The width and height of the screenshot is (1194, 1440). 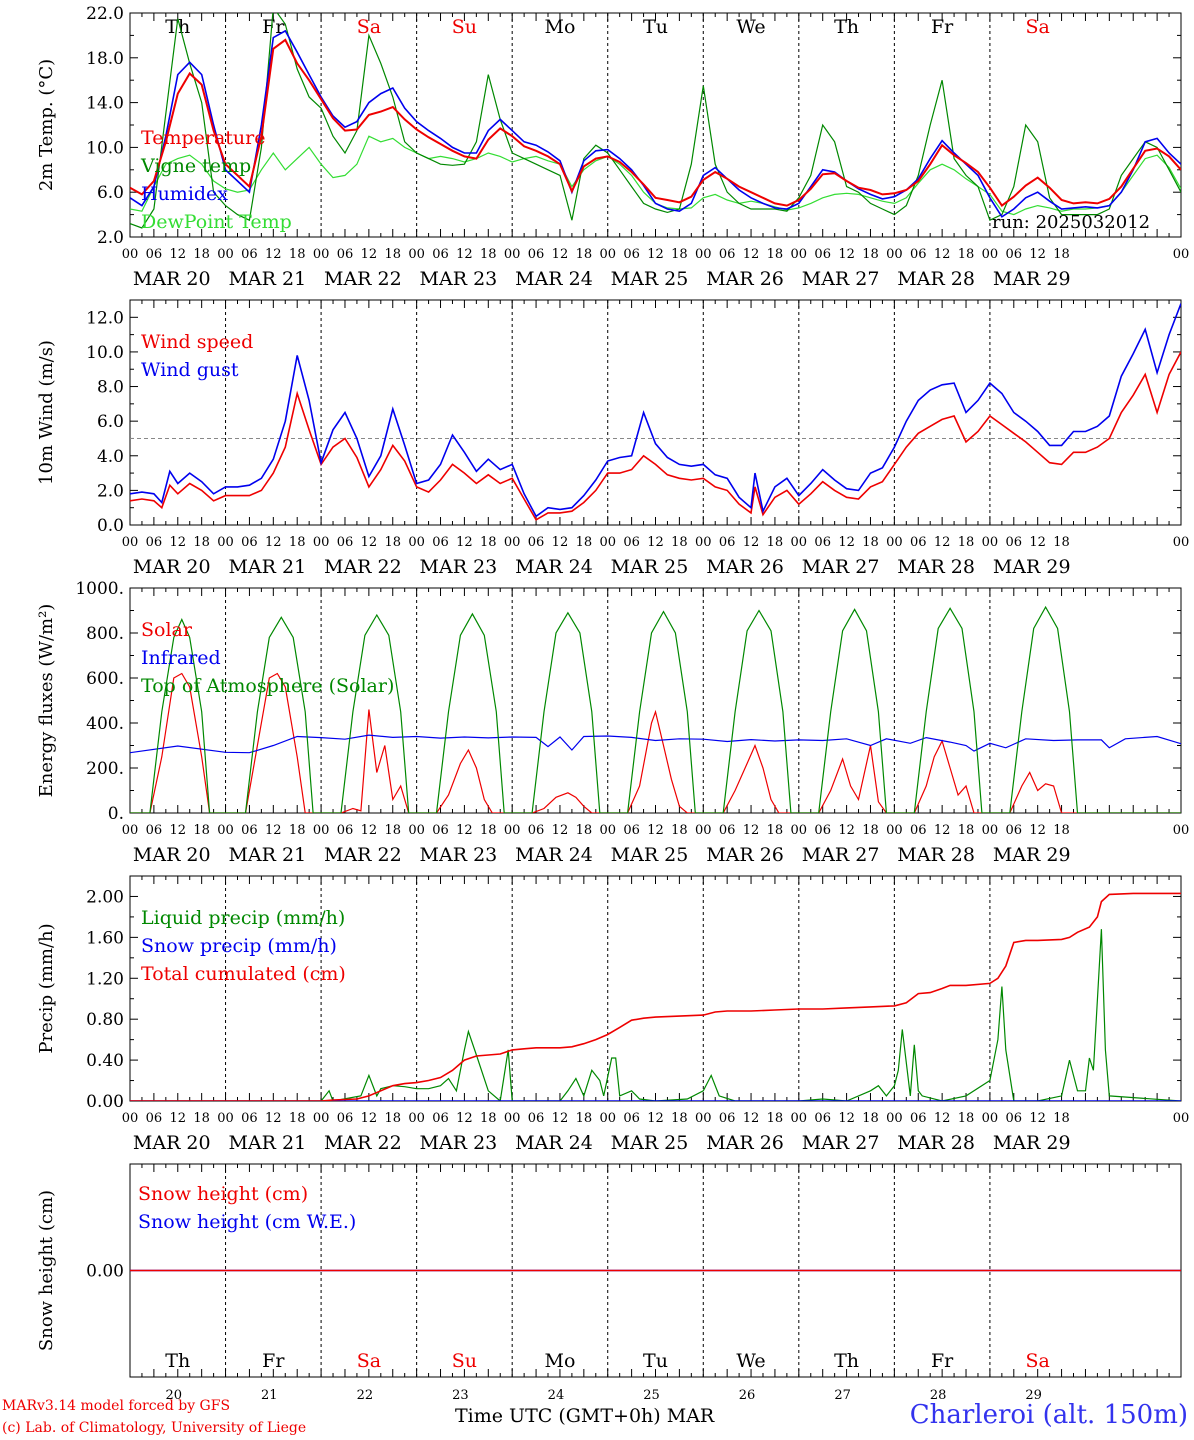 I want to click on legend-entry: Snow precip (mm/h), so click(x=239, y=946).